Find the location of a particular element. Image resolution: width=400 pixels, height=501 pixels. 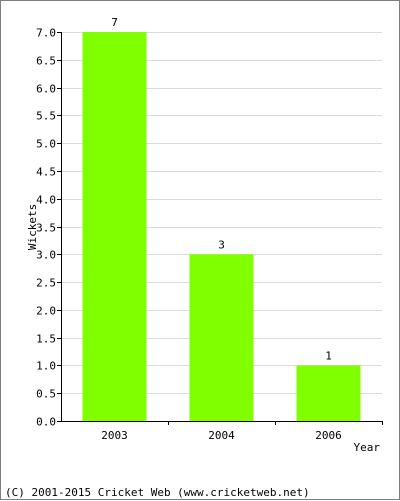

y-tick-label: 3.5 is located at coordinates (46, 228).